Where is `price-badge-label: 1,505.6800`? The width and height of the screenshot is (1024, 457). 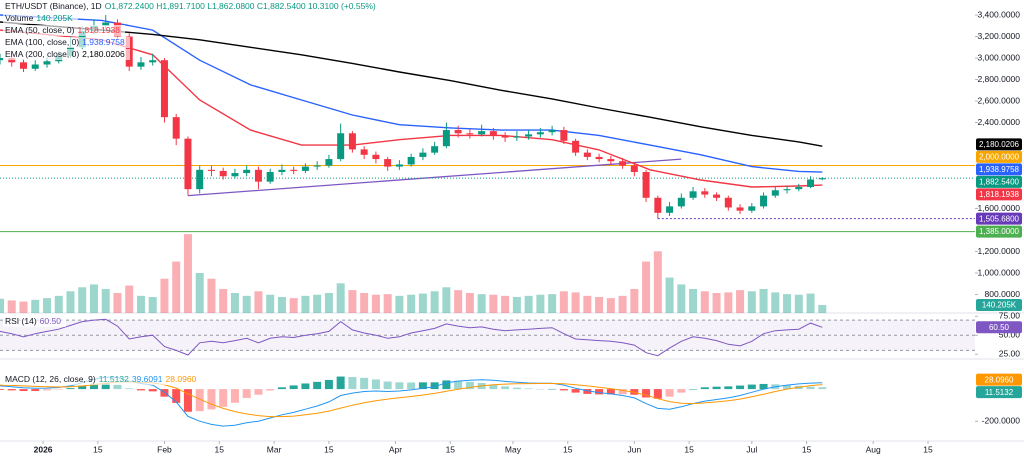 price-badge-label: 1,505.6800 is located at coordinates (999, 218).